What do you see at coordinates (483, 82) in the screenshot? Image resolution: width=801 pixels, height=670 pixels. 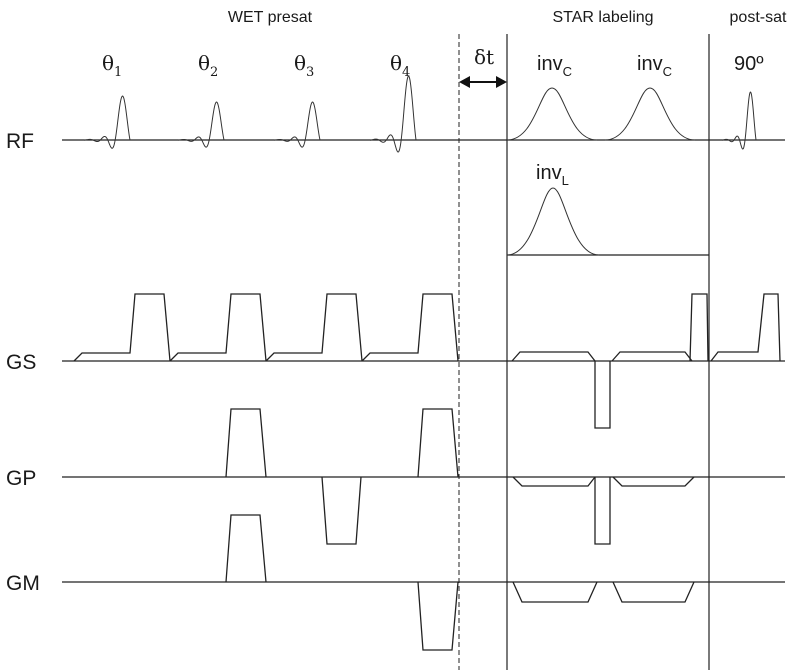 I see `delay-arrow` at bounding box center [483, 82].